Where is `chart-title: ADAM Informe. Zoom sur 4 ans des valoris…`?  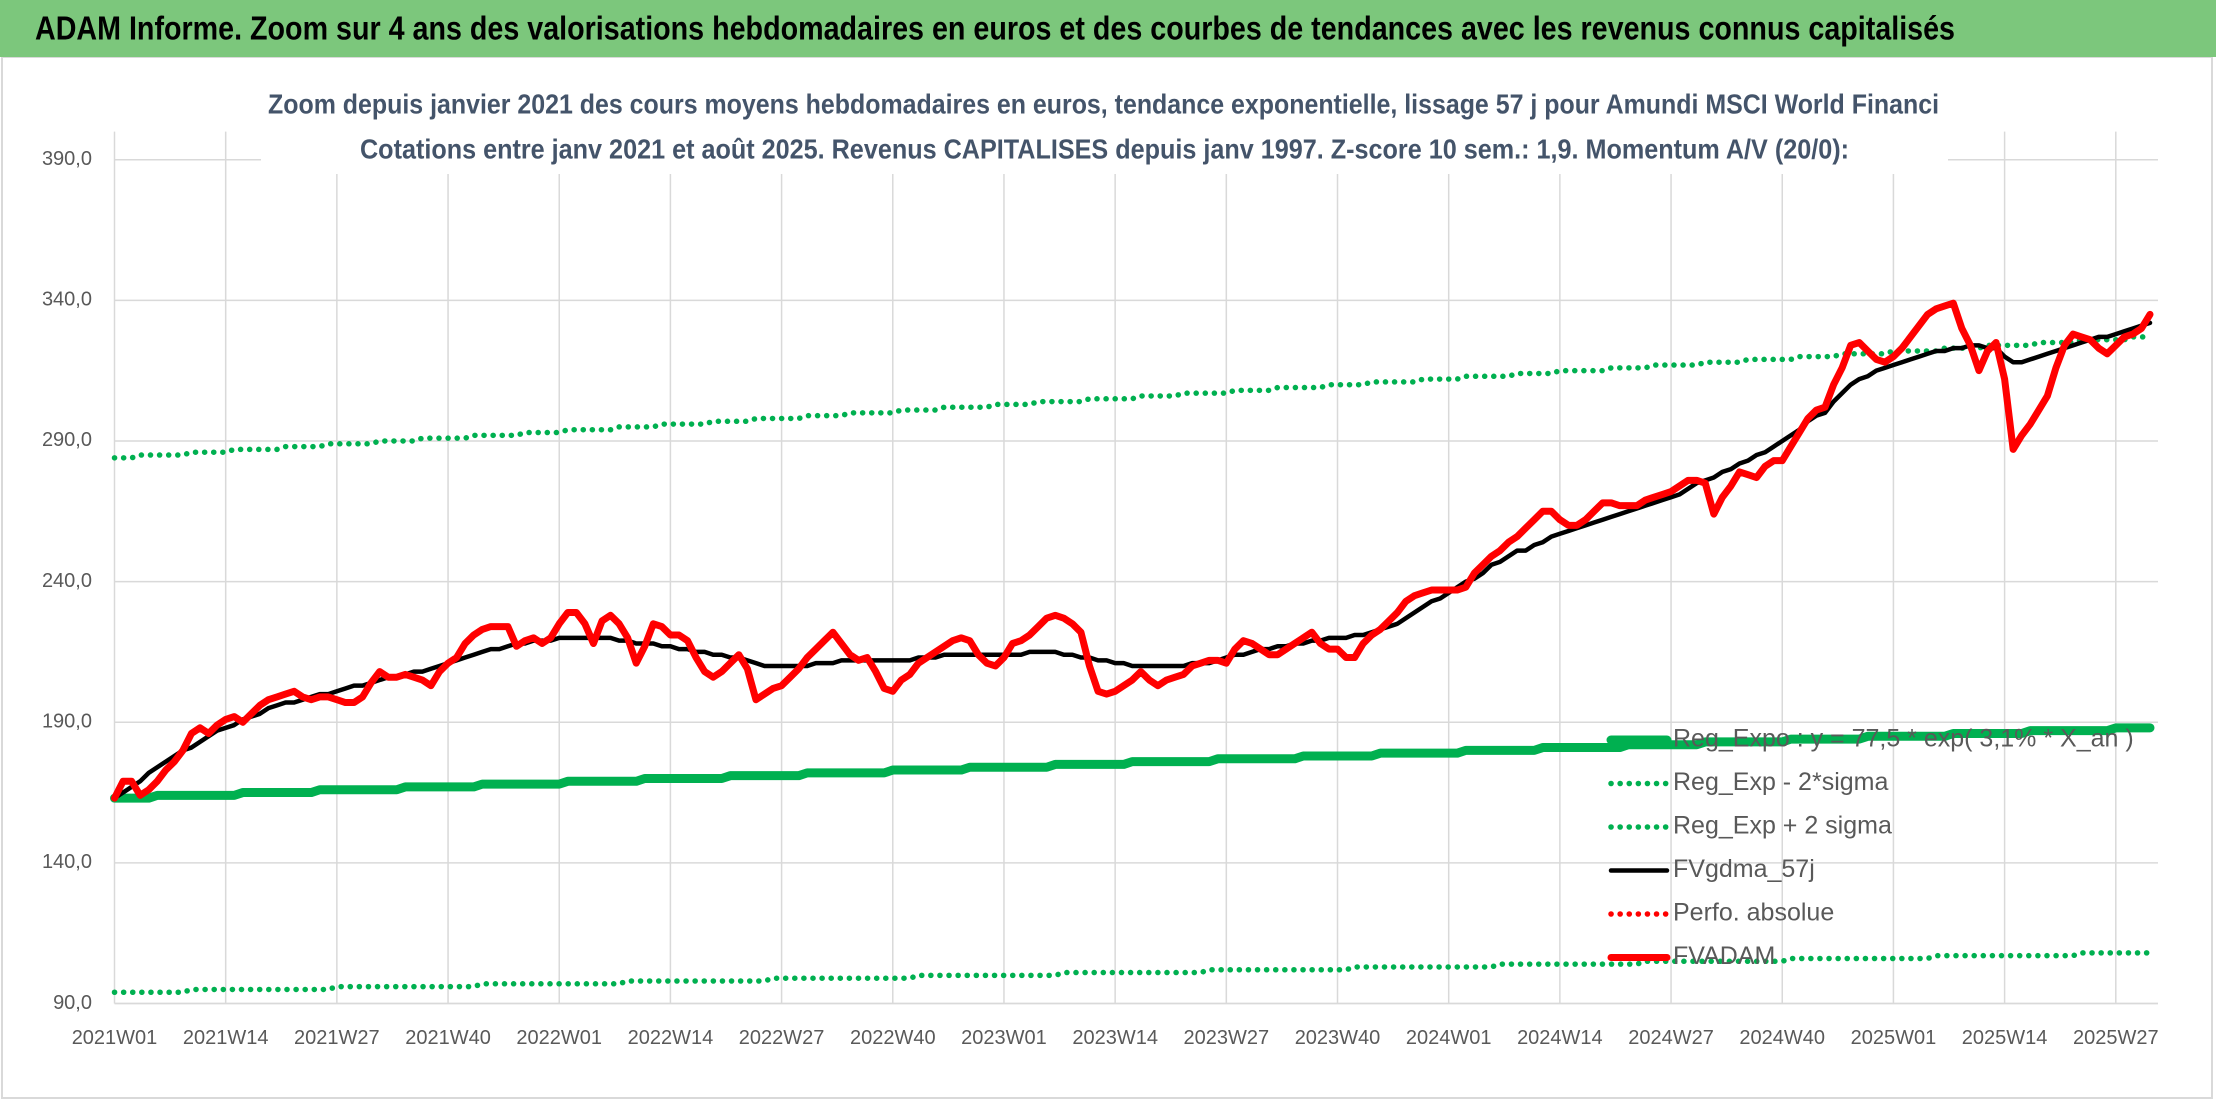 chart-title: ADAM Informe. Zoom sur 4 ans des valoris… is located at coordinates (995, 28).